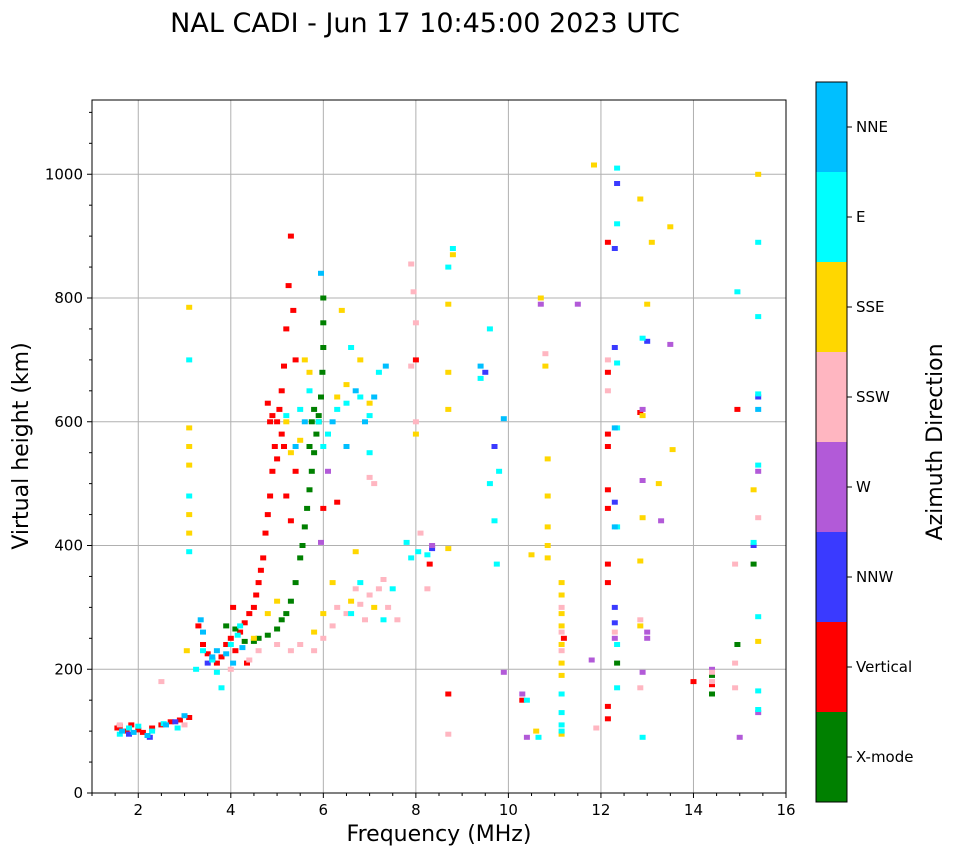  What do you see at coordinates (870, 307) in the screenshot?
I see `colorbar-tick-label: SSE` at bounding box center [870, 307].